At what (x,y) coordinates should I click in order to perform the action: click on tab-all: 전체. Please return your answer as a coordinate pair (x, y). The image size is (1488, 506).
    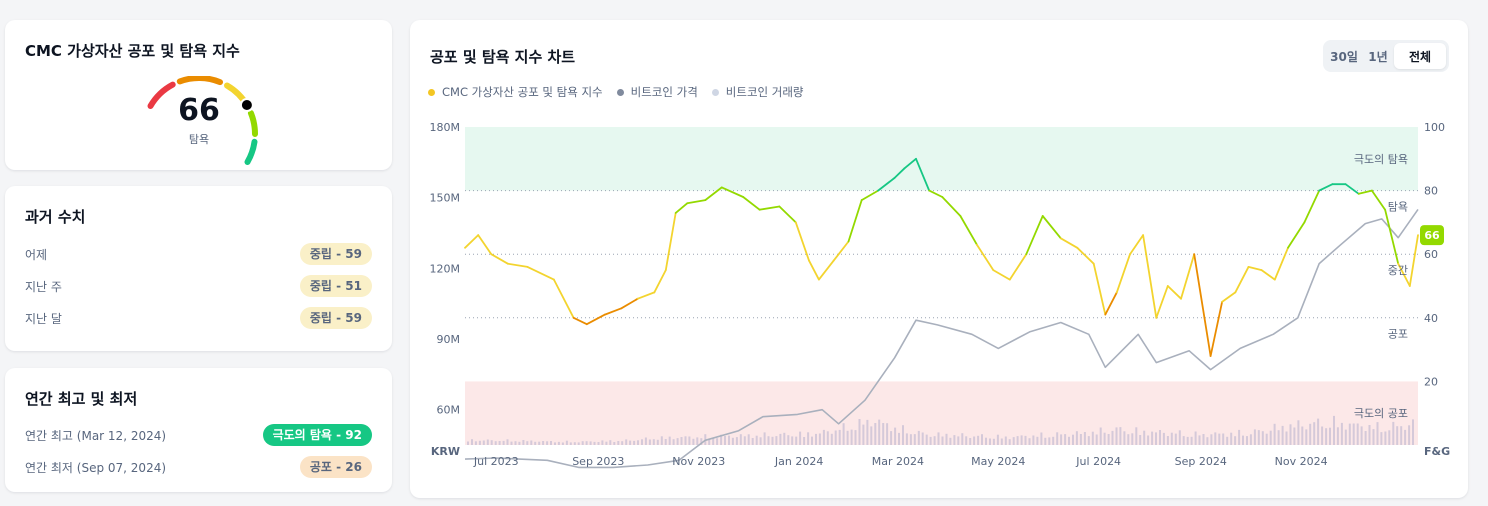
    Looking at the image, I should click on (1420, 56).